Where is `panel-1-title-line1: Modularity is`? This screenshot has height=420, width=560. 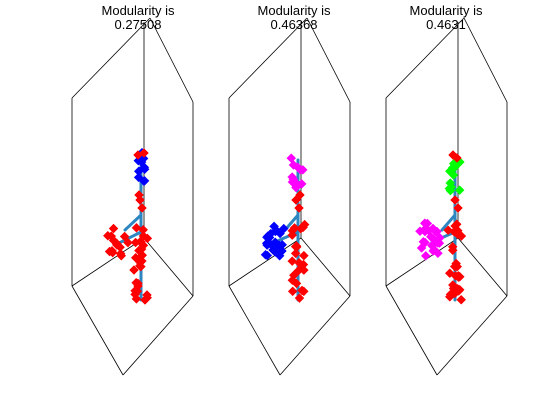
panel-1-title-line1: Modularity is is located at coordinates (138, 10).